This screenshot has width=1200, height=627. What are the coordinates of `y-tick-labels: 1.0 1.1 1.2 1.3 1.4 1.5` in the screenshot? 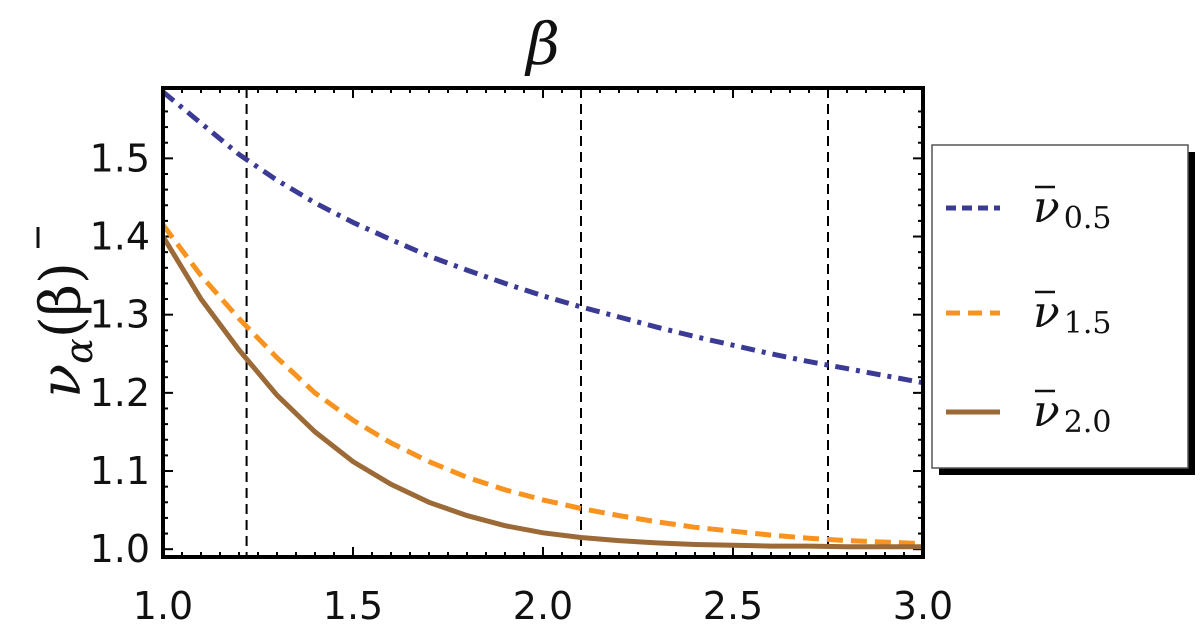 It's located at (120, 353).